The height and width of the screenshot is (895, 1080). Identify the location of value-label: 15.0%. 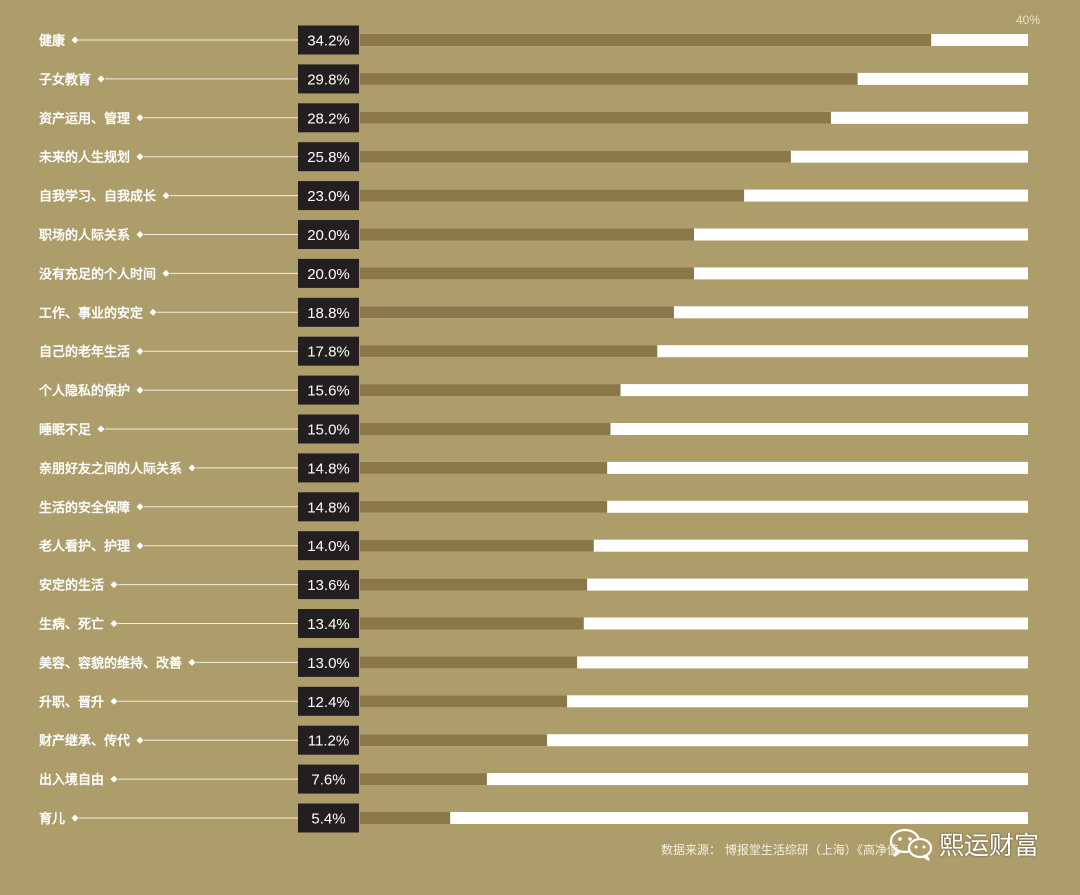
(328, 430).